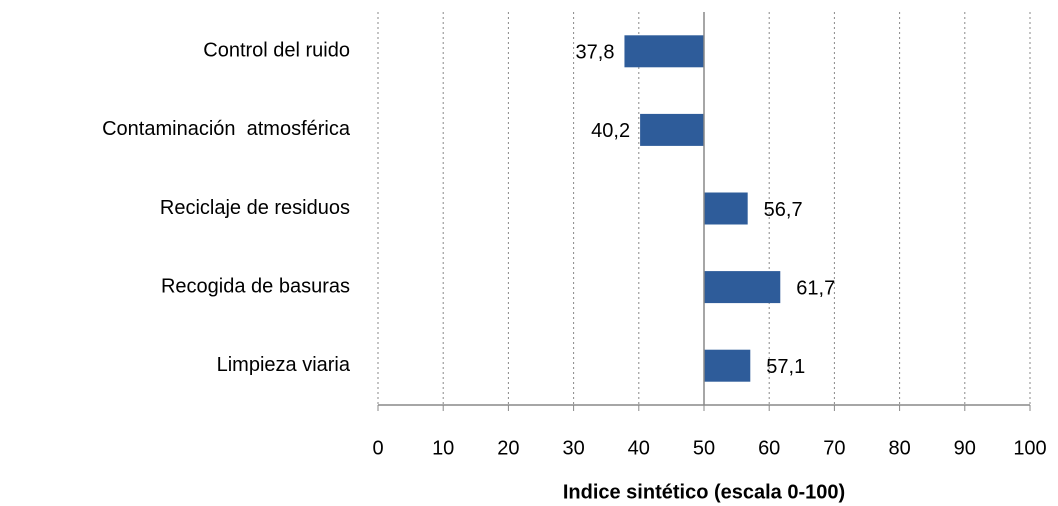  Describe the element at coordinates (226, 129) in the screenshot. I see `y-tick-label: Contaminación atmosférica` at that location.